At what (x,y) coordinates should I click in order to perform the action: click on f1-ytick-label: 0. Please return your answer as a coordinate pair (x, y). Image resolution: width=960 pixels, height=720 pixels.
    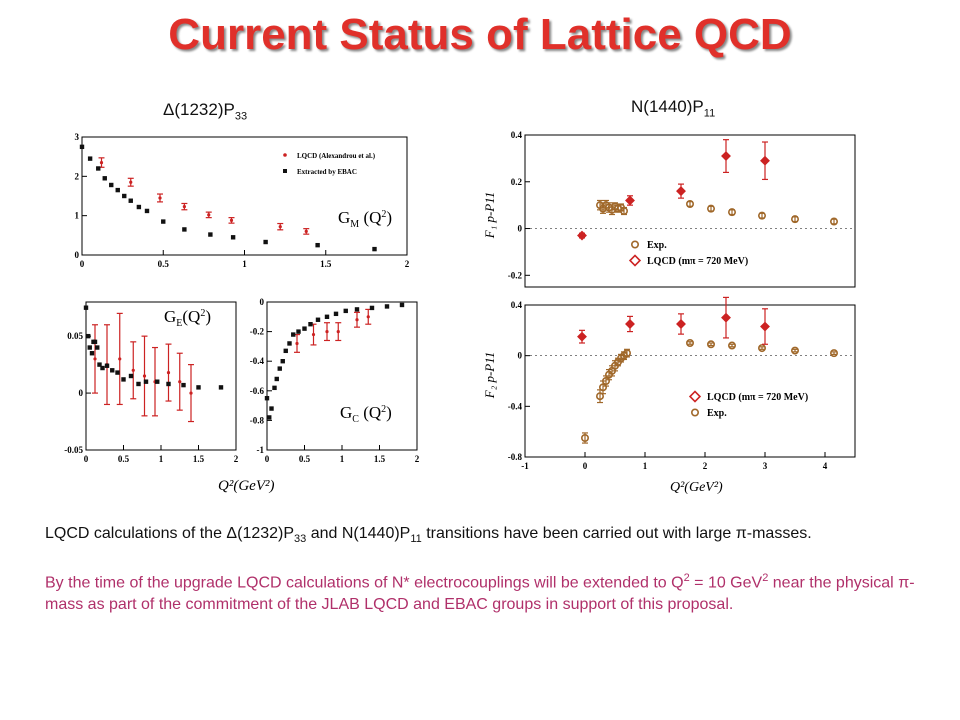
    Looking at the image, I should click on (520, 229).